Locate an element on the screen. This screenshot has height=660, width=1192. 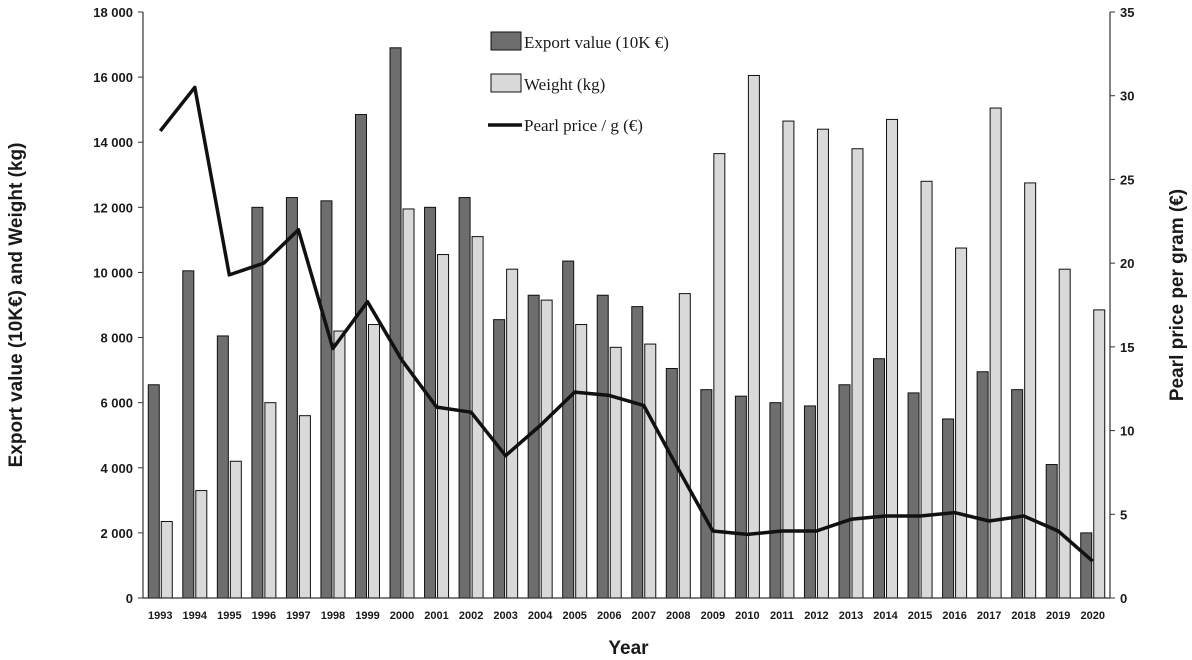
x-tick-label: 1997 is located at coordinates (298, 616).